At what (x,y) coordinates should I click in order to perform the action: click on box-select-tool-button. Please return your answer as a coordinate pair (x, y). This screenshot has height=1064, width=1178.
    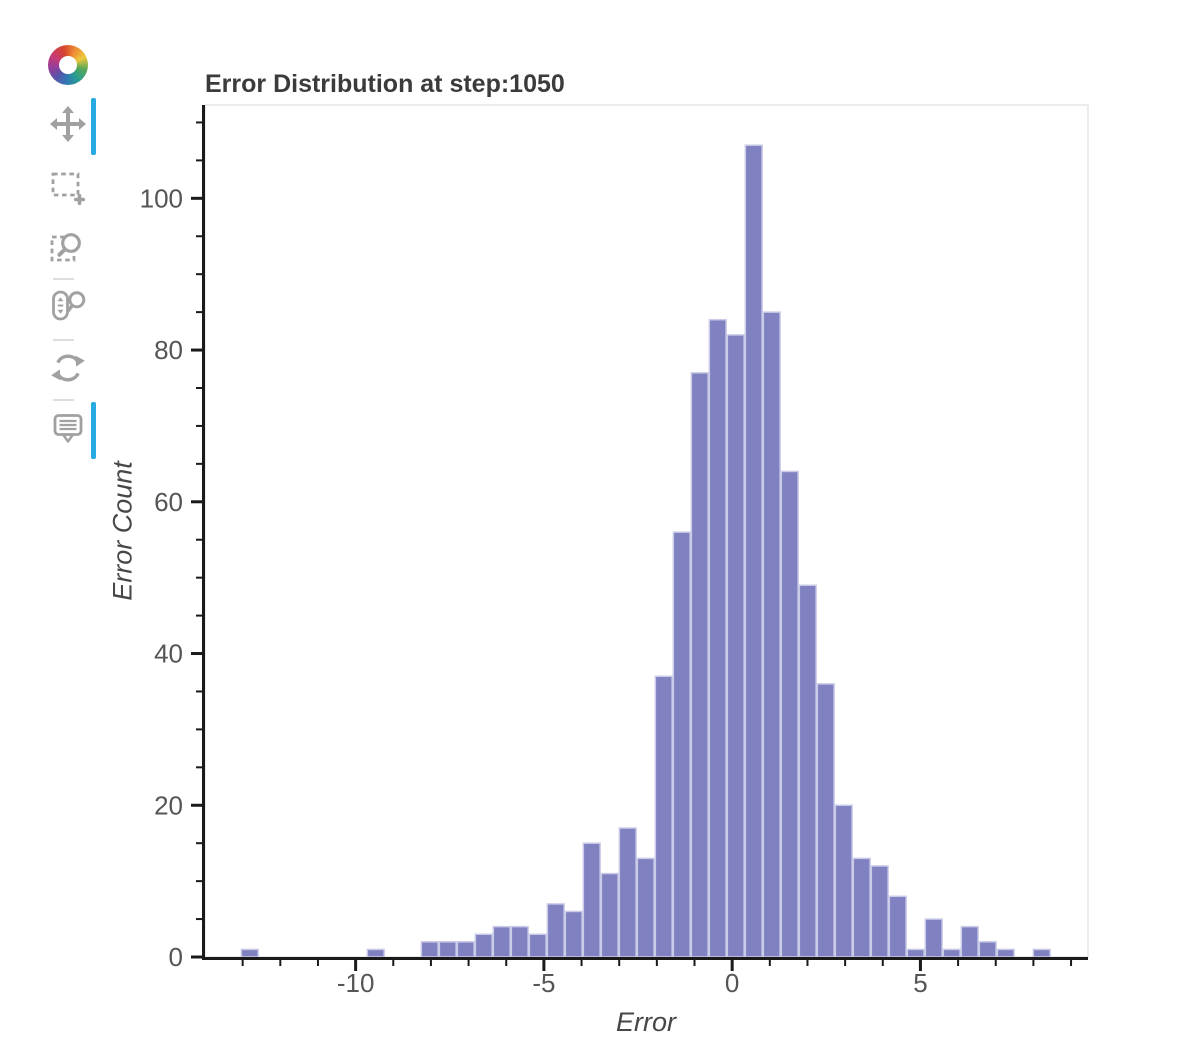
    Looking at the image, I should click on (68, 186).